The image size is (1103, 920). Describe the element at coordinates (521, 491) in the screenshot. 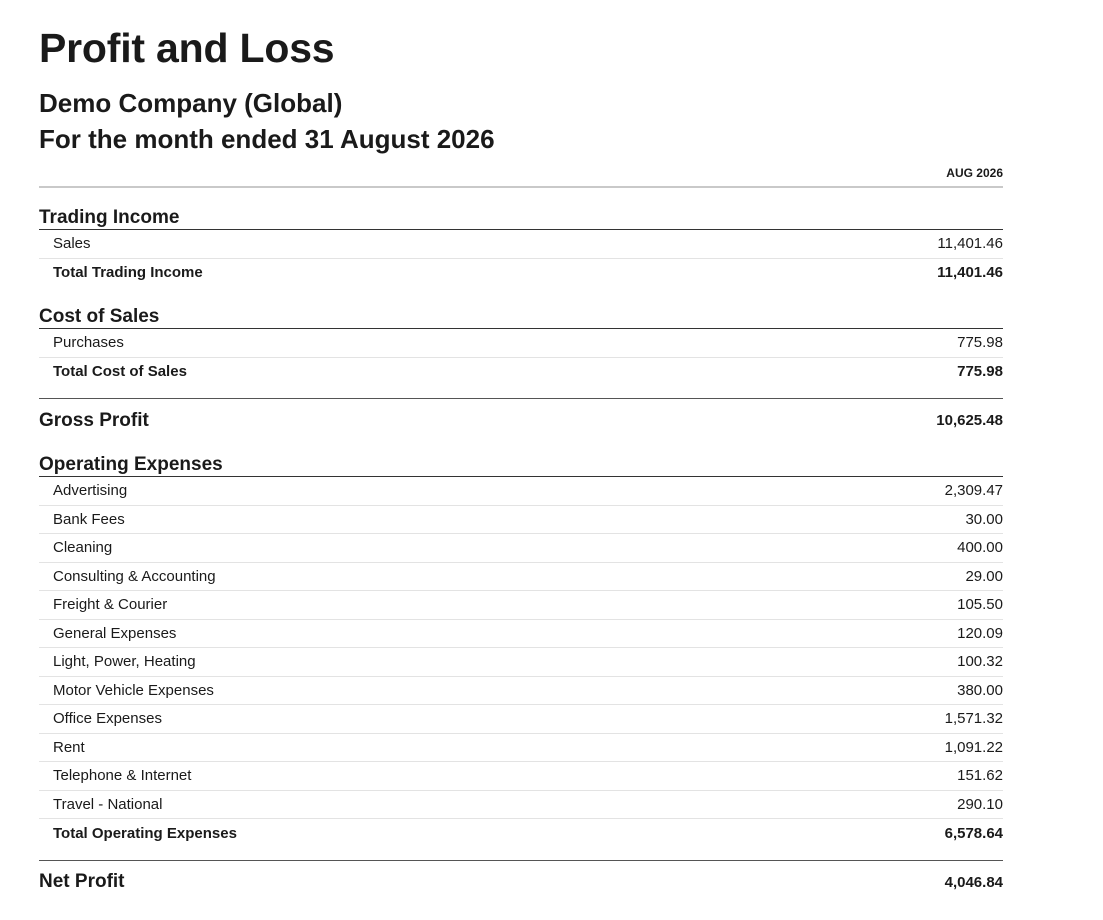

I see `table-row: Advertising 2,309.47` at that location.